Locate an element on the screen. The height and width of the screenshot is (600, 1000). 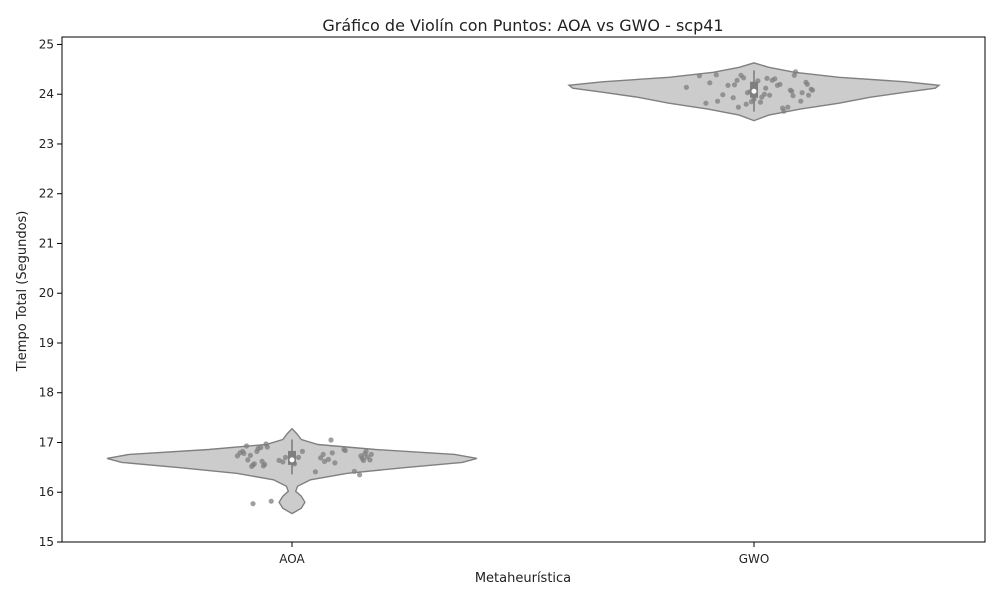
y-tick-label: 22 is located at coordinates (46, 194).